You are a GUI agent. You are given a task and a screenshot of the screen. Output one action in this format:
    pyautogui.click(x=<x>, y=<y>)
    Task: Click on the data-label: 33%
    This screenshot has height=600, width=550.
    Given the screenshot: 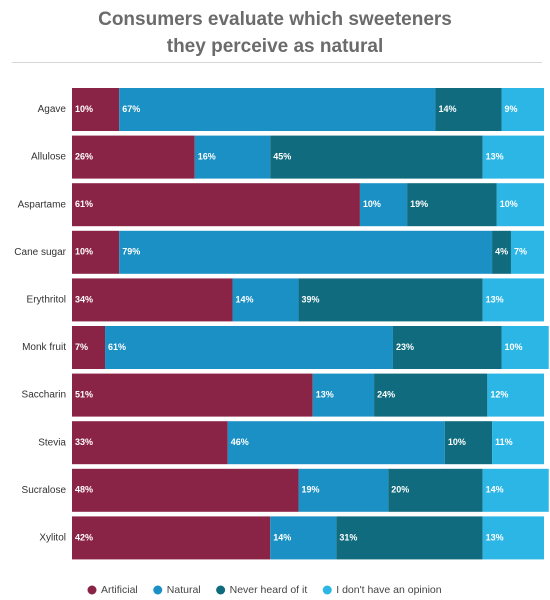 What is the action you would take?
    pyautogui.click(x=84, y=442)
    